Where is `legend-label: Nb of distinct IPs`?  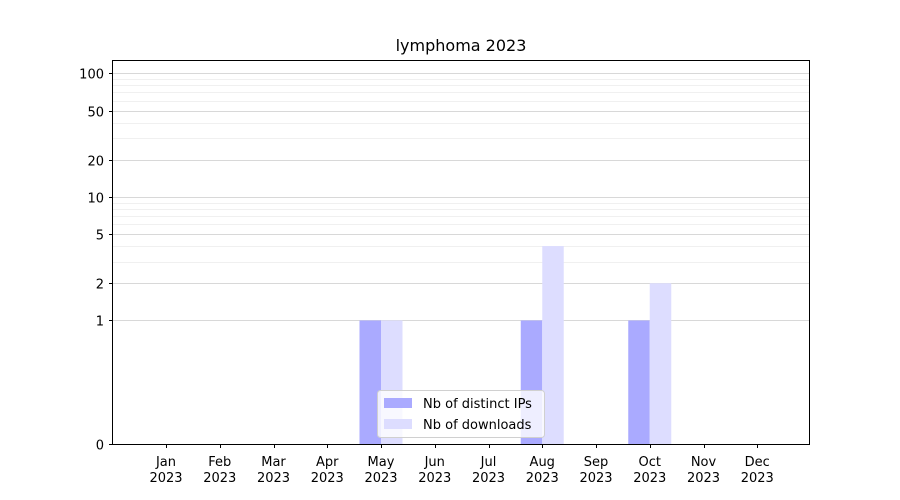
legend-label: Nb of distinct IPs is located at coordinates (477, 404).